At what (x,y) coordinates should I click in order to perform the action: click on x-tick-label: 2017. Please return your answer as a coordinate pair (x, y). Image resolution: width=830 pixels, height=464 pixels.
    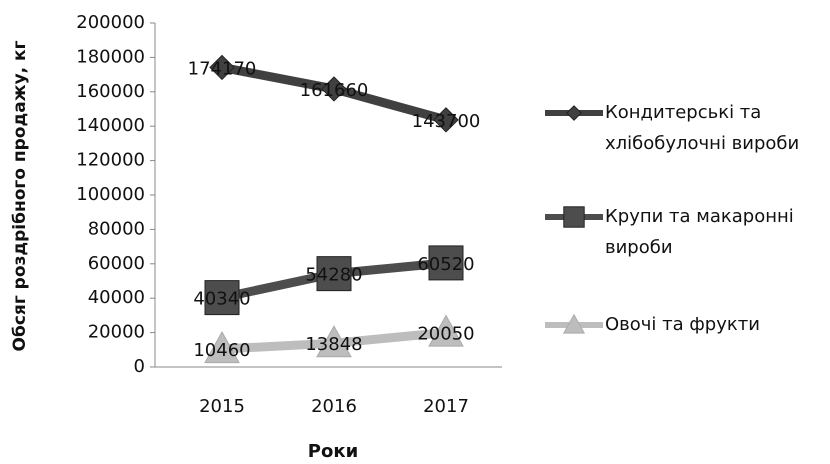
    Looking at the image, I should click on (446, 406).